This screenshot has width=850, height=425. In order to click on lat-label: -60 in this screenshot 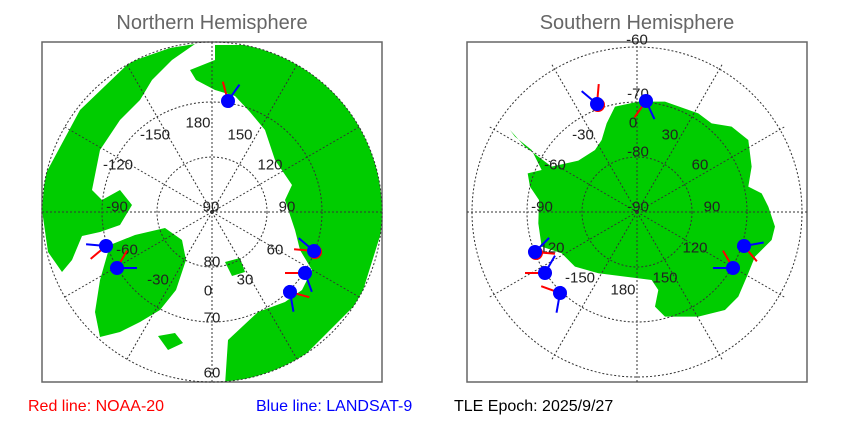, I will do `click(637, 40)`.